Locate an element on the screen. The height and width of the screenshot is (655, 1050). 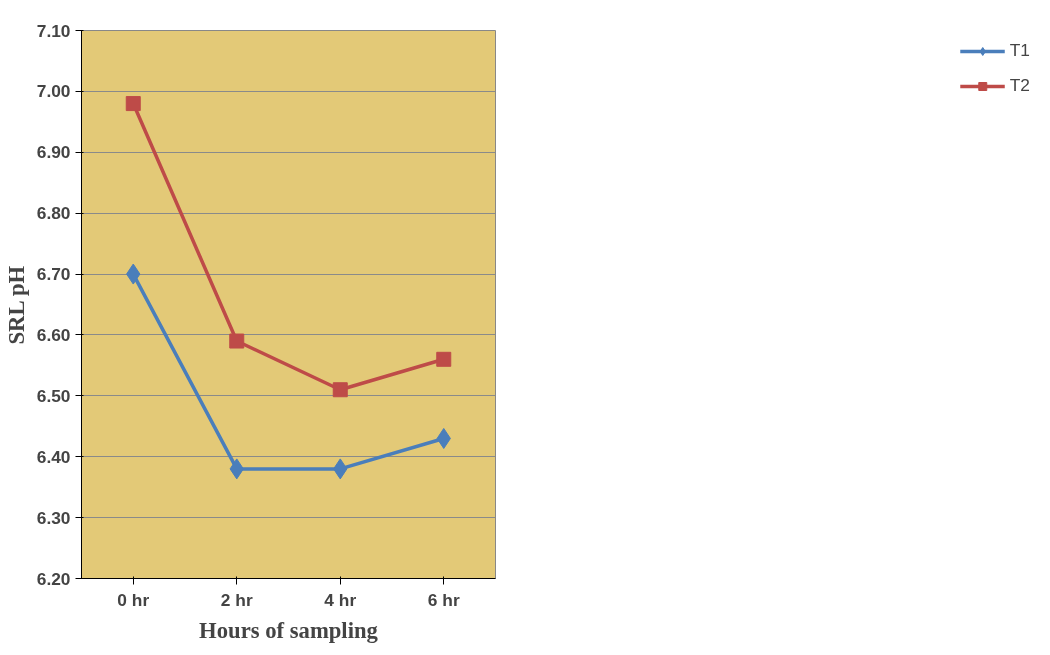
x-tick-label: 4 hr is located at coordinates (340, 599).